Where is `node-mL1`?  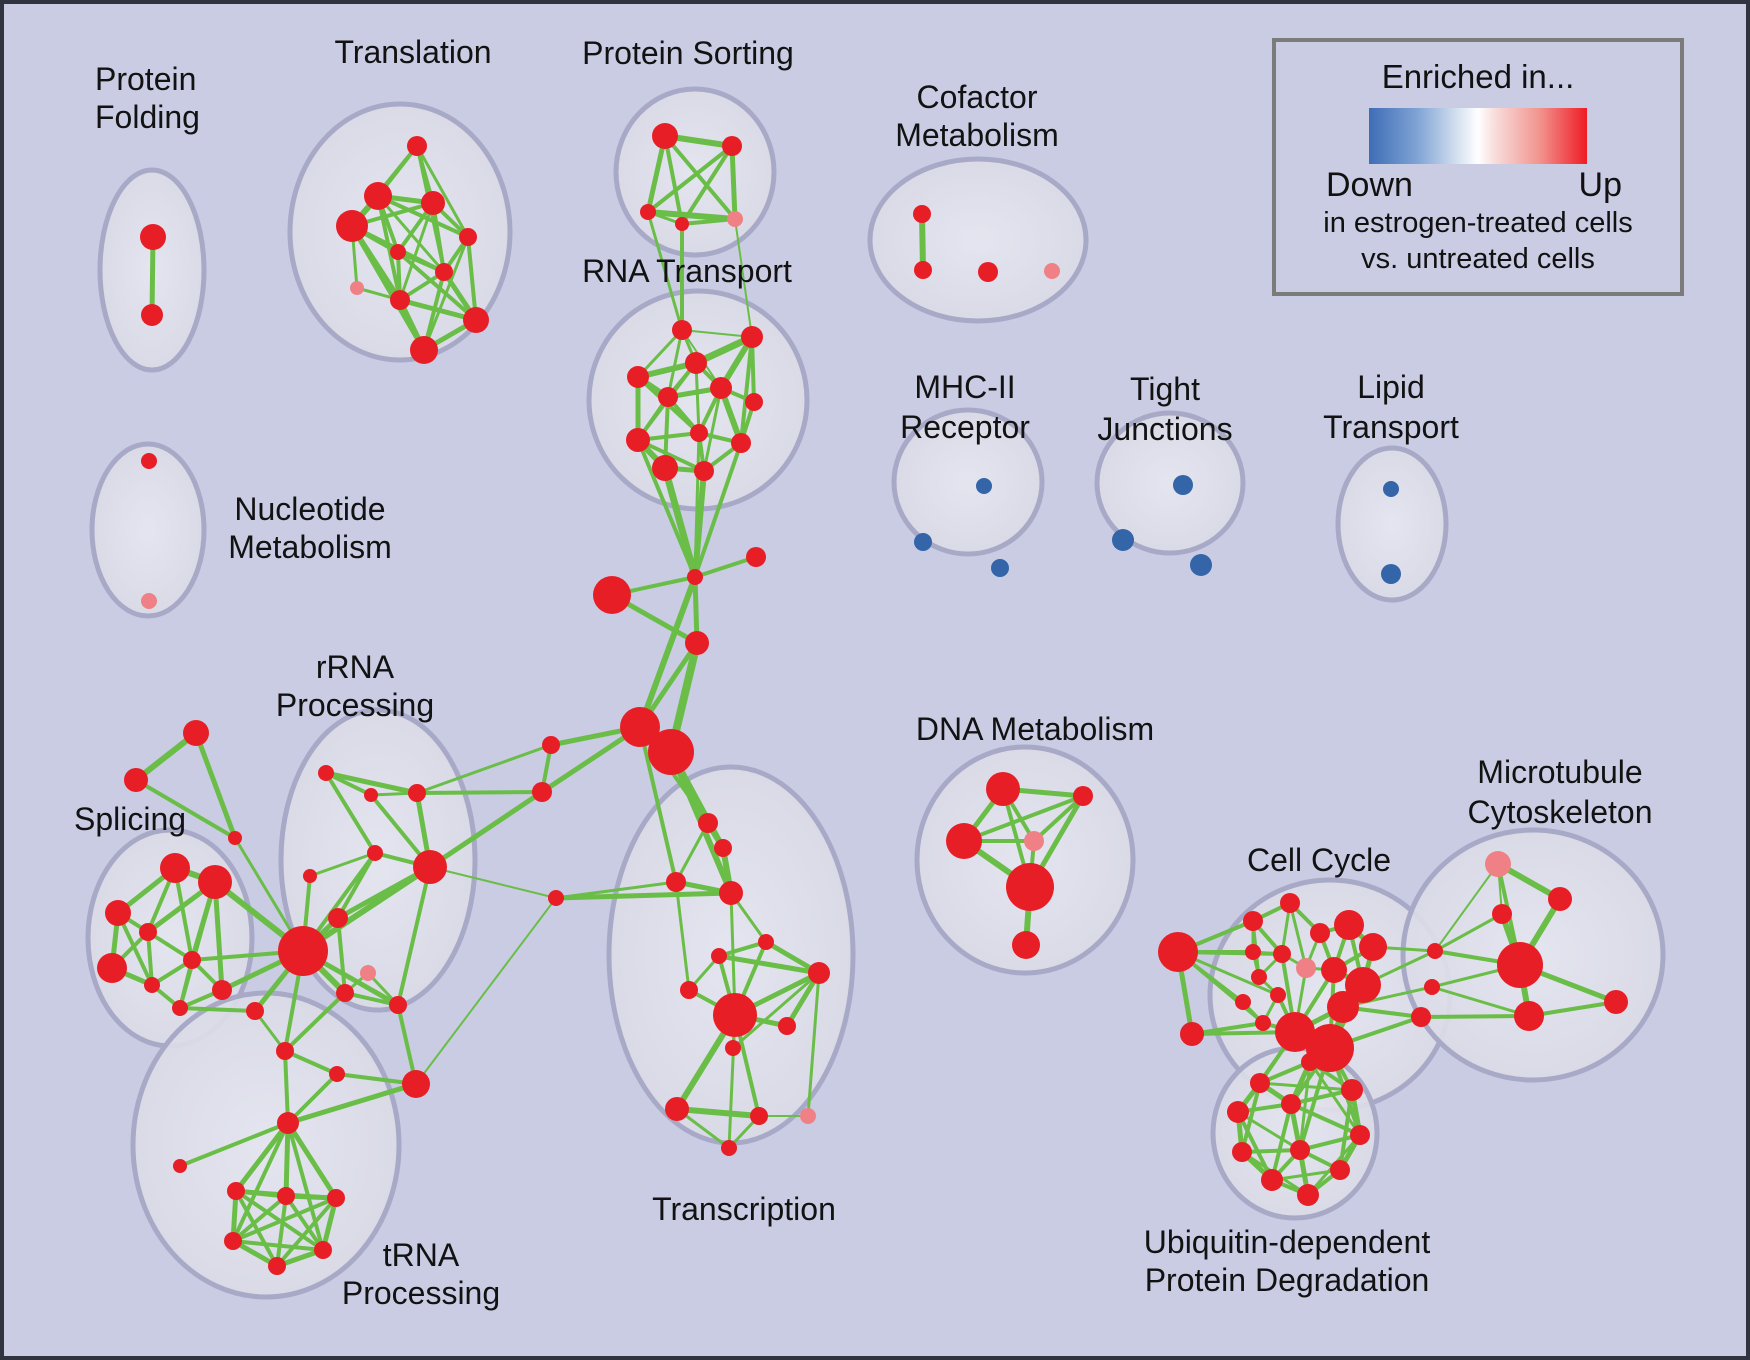
node-mL1 is located at coordinates (551, 745).